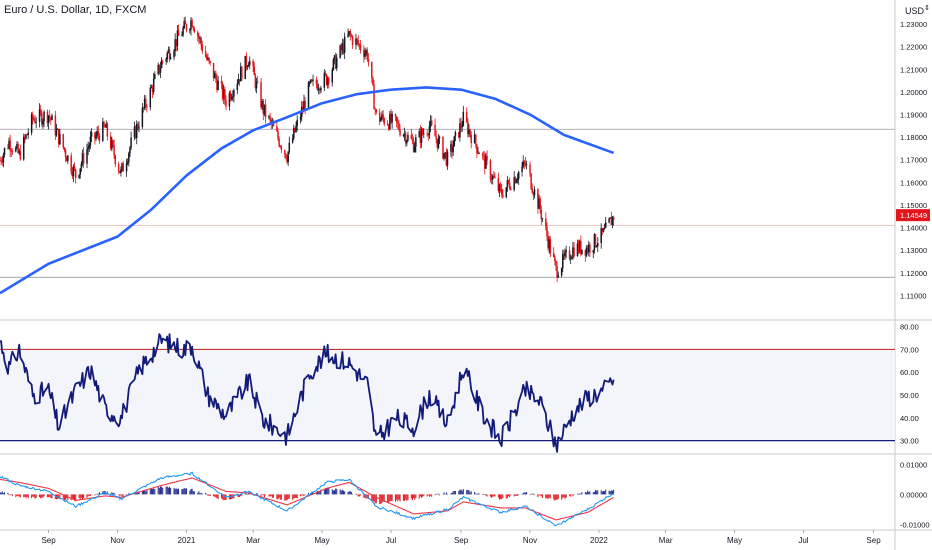  Describe the element at coordinates (75, 10) in the screenshot. I see `chart-title: Euro / U.S. Dollar, 1D, FXCM` at that location.